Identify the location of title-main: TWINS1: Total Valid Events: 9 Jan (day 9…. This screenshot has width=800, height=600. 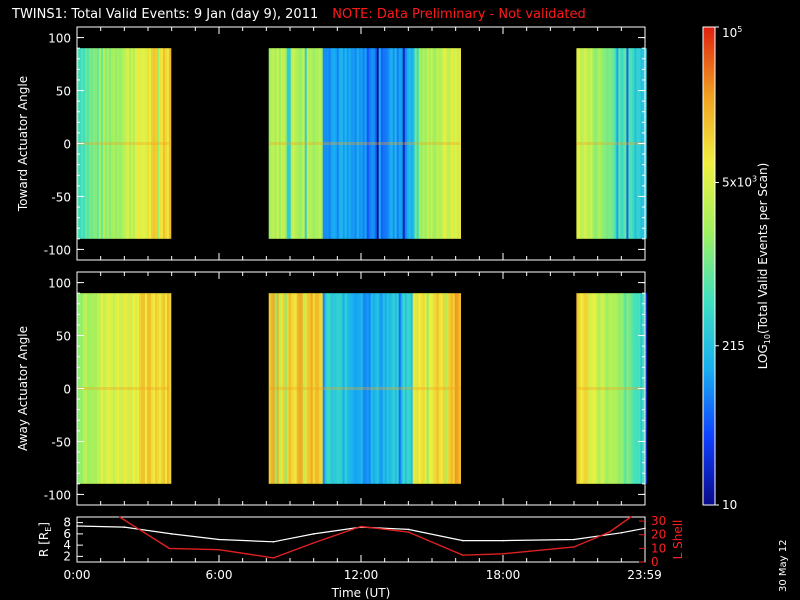
(165, 14).